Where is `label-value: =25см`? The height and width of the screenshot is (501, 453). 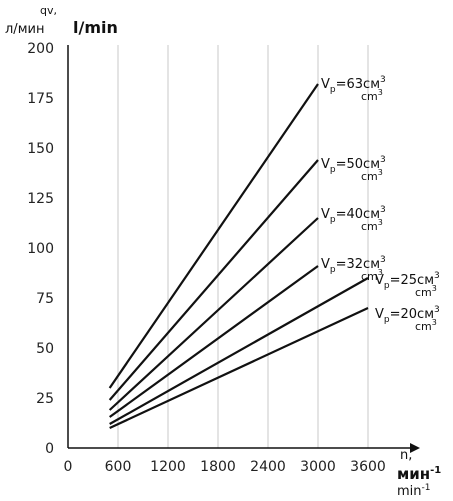
label-value: =25см is located at coordinates (412, 280).